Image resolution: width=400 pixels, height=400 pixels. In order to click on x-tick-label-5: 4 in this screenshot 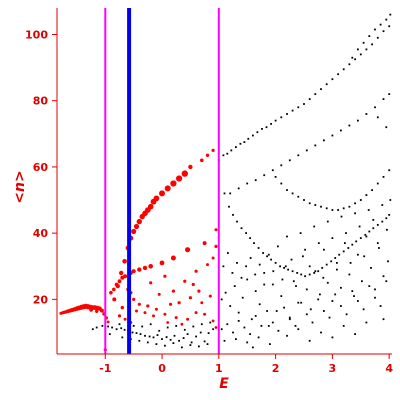, I will do `click(389, 368)`.